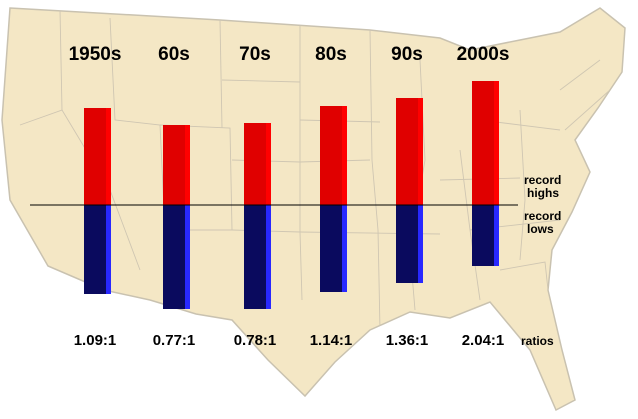 The image size is (638, 419). Describe the element at coordinates (289, 340) in the screenshot. I see `ratio-labels: 1.09:1 0.77:1 0.78:1 1.14:1 1.36:1 2.04:1` at that location.